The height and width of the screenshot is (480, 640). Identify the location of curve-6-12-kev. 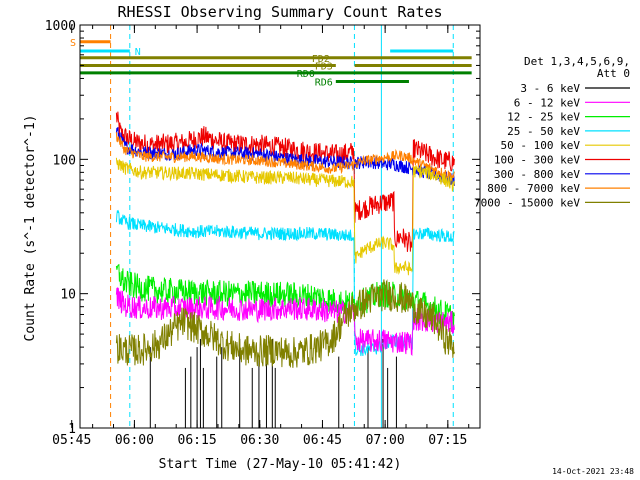
(285, 321).